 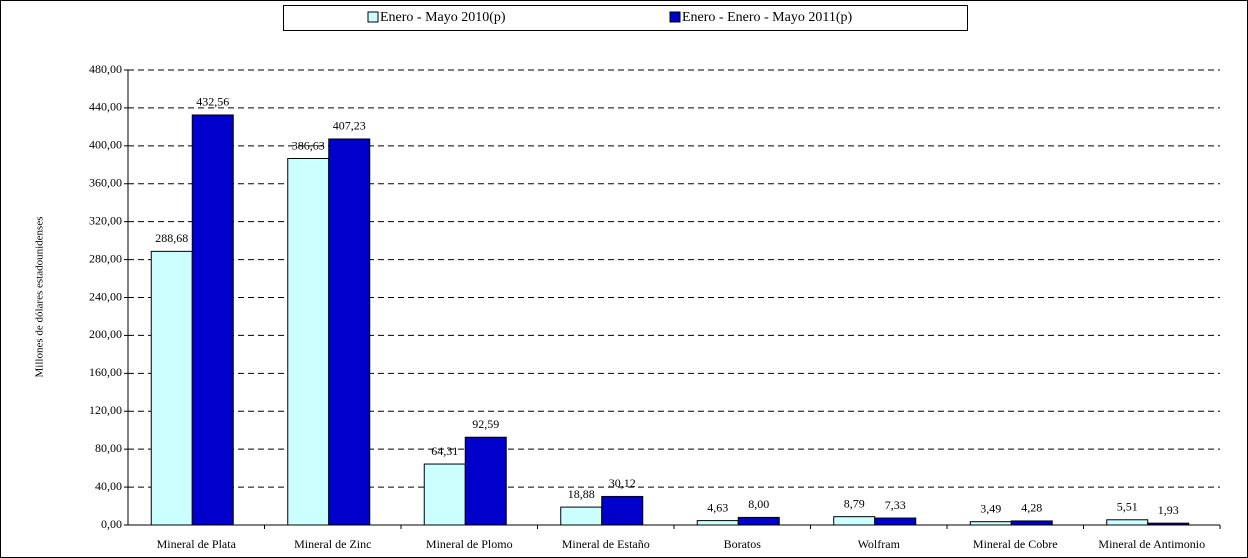 I want to click on legend-box, so click(x=625, y=18).